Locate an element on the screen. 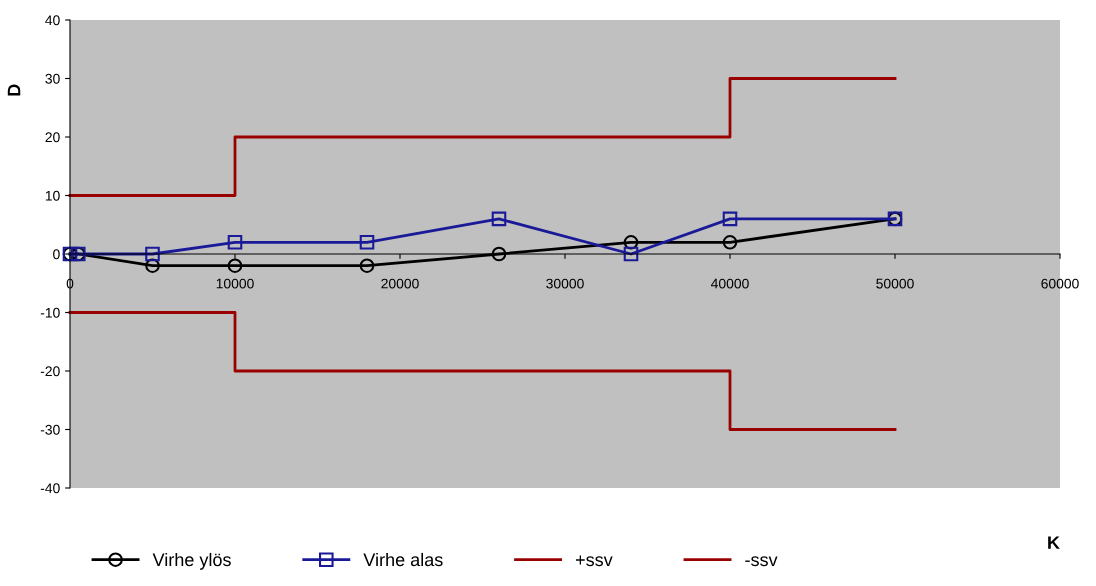 The height and width of the screenshot is (586, 1096). legend-label: Virhe alas is located at coordinates (403, 559).